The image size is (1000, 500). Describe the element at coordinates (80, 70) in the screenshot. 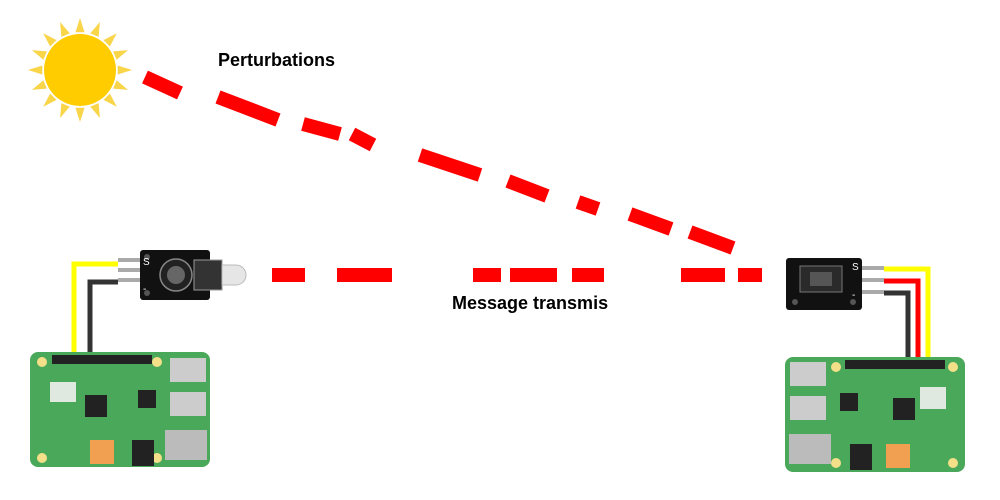

I see `sun-icon` at that location.